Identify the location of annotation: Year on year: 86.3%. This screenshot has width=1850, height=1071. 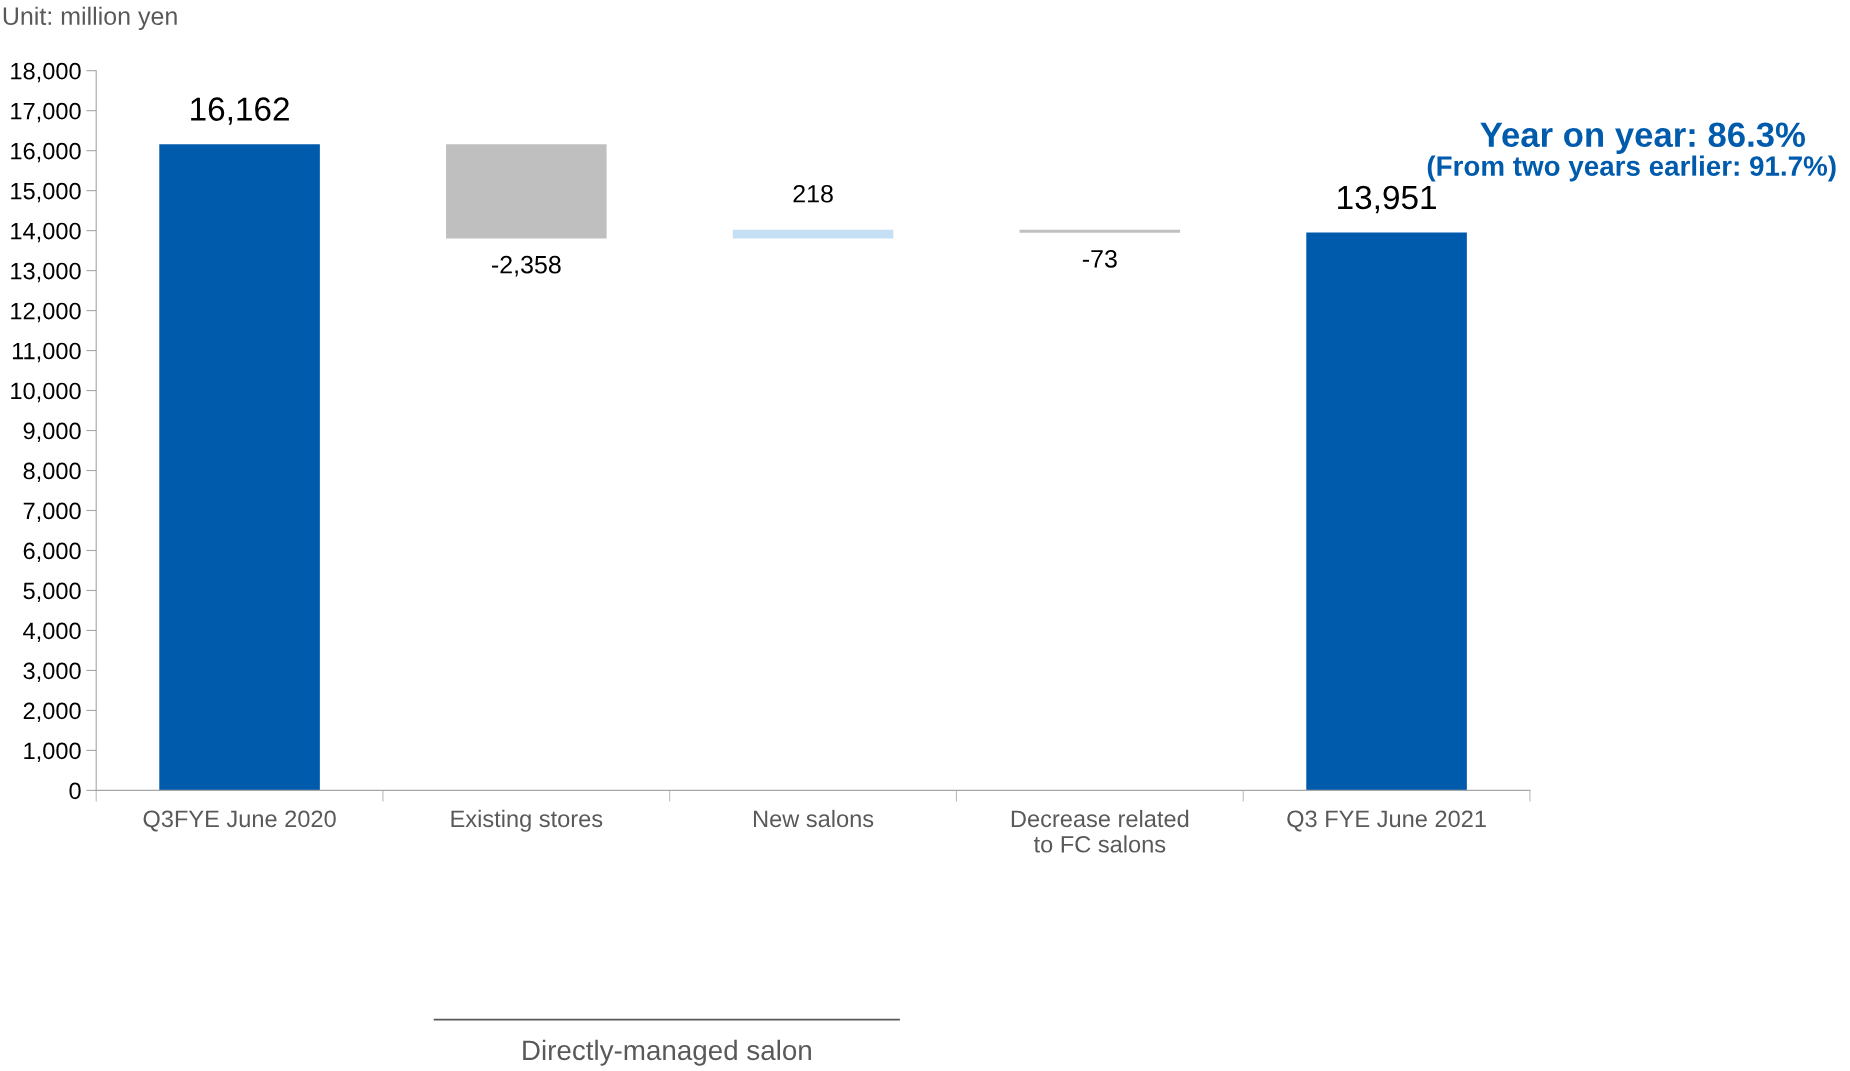
(1642, 138).